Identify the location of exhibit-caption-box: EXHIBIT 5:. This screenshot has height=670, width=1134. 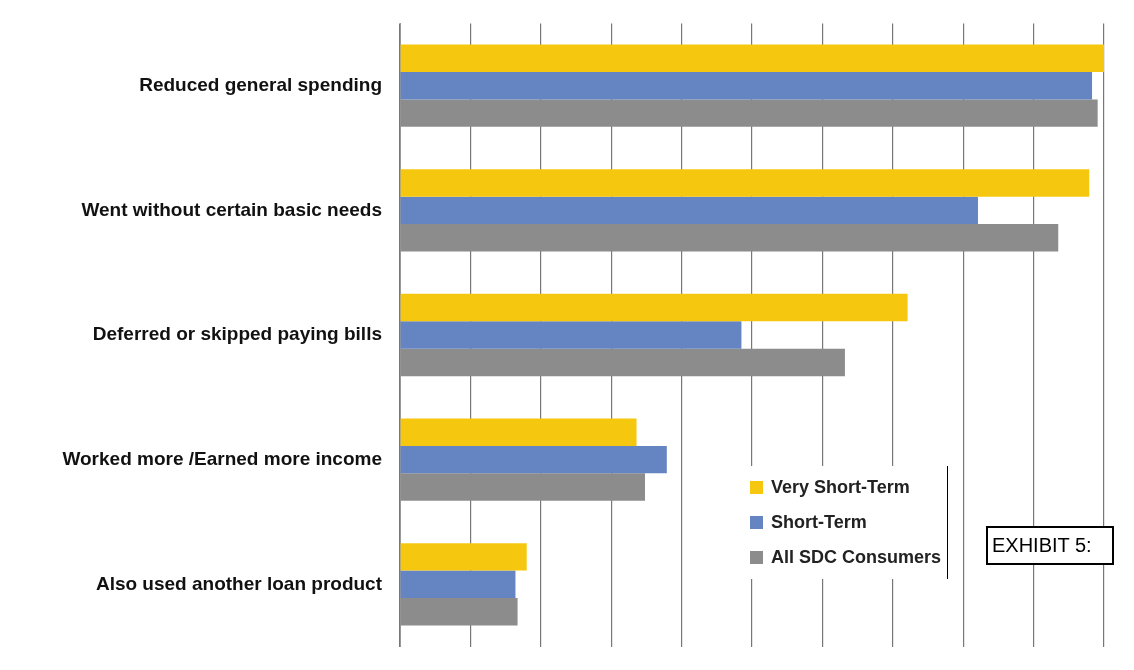
(1050, 545).